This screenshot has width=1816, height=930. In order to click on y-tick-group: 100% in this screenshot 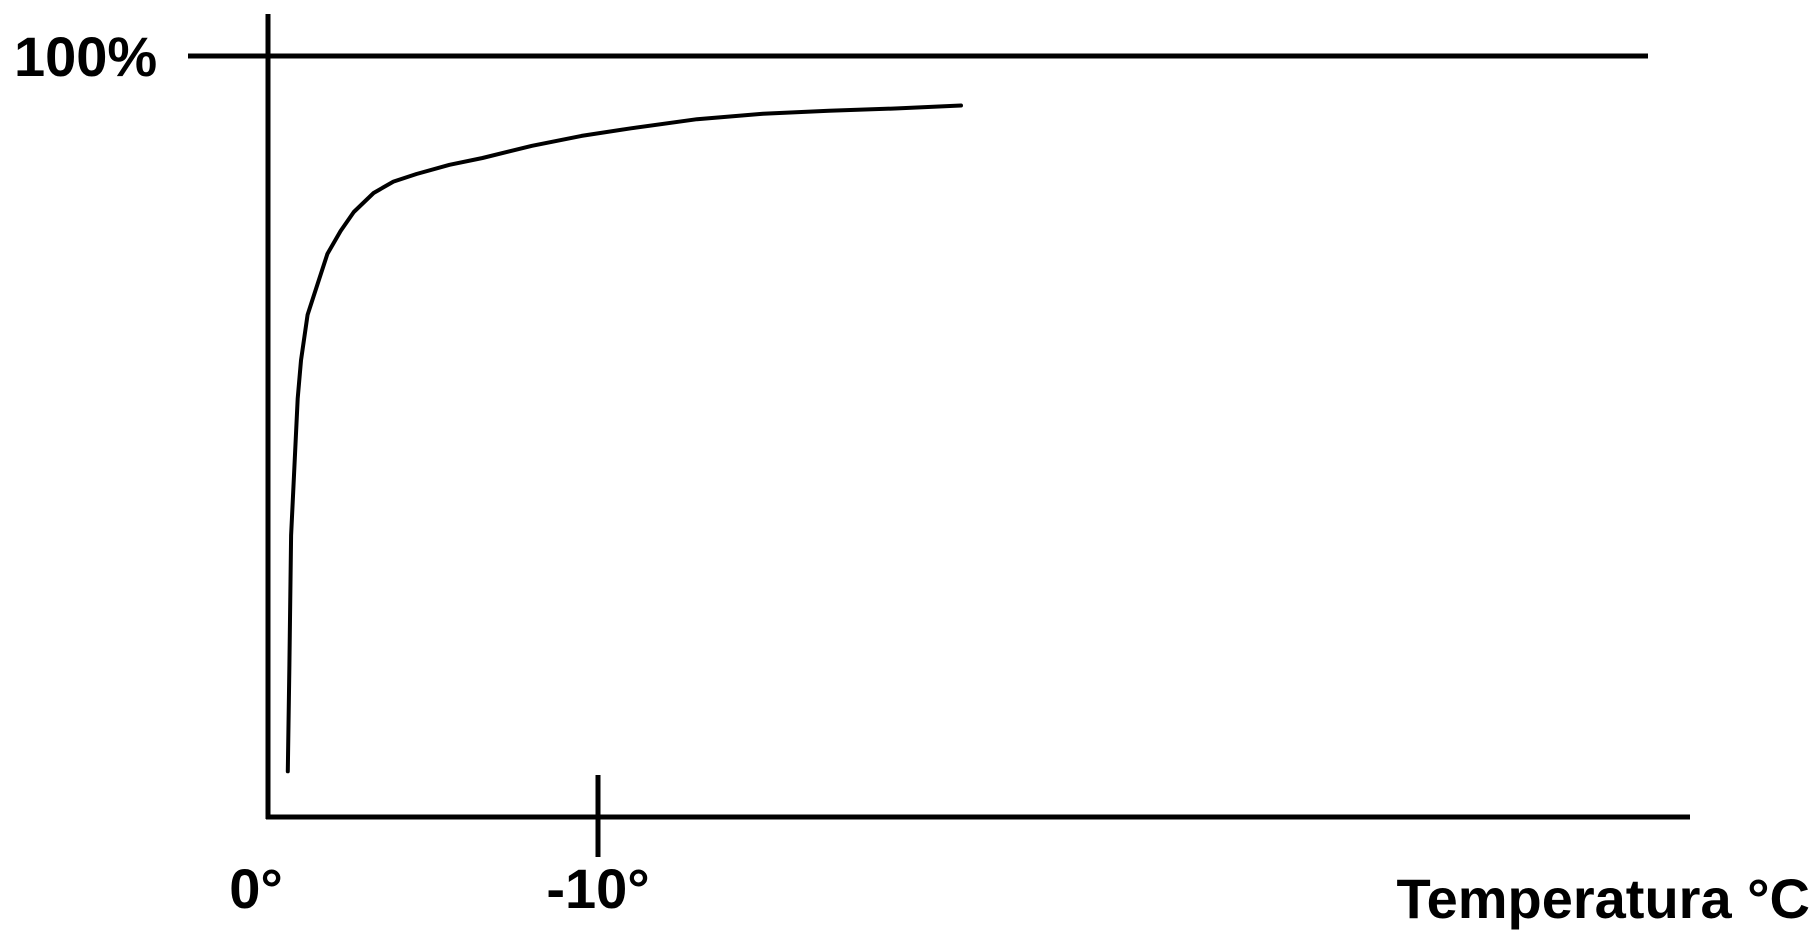, I will do `click(85, 56)`.